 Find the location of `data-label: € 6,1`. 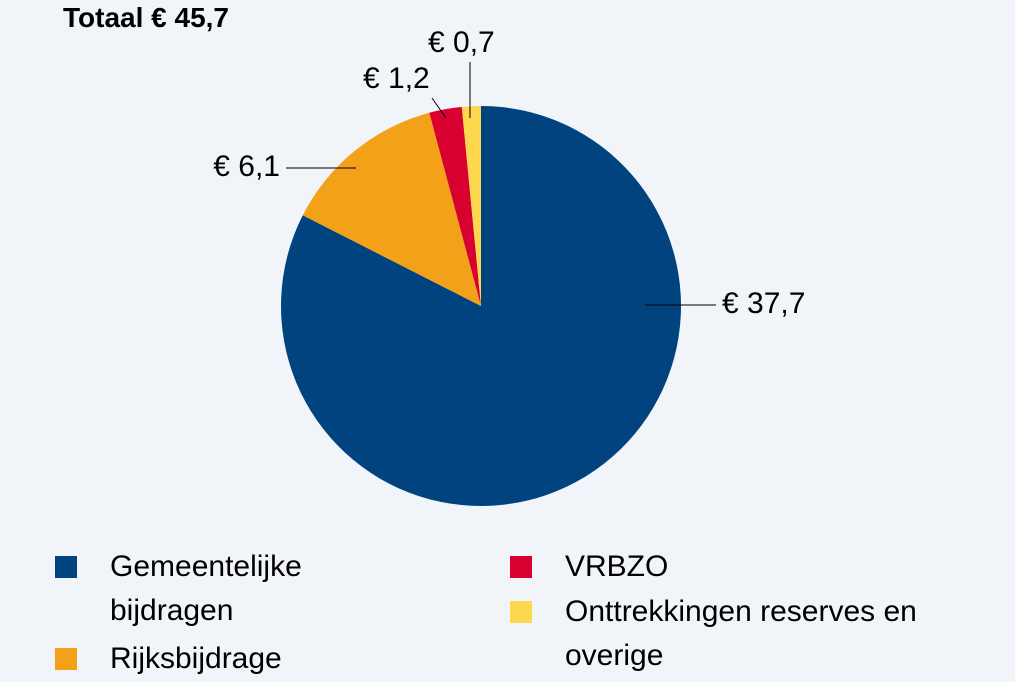

data-label: € 6,1 is located at coordinates (246, 166).